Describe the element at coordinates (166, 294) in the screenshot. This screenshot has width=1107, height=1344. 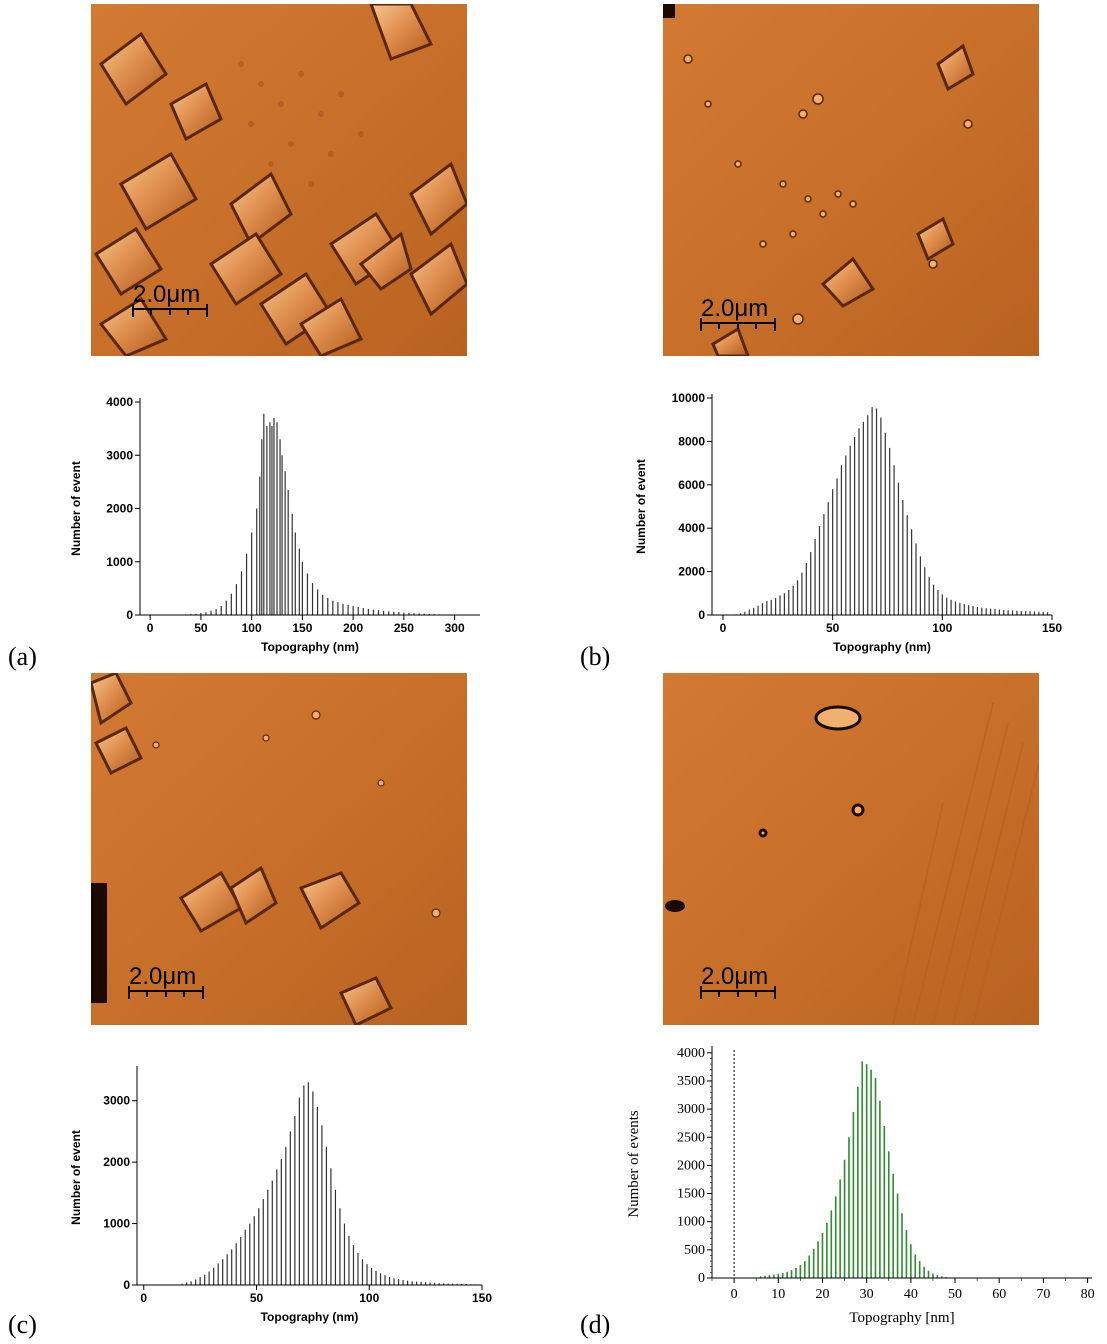
I see `scale-label-a: 2.0μm` at that location.